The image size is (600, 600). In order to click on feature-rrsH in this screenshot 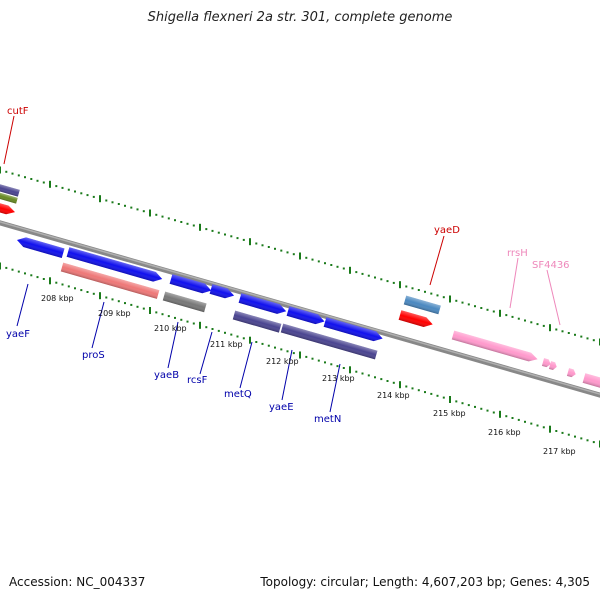, I will do `click(495, 347)`.